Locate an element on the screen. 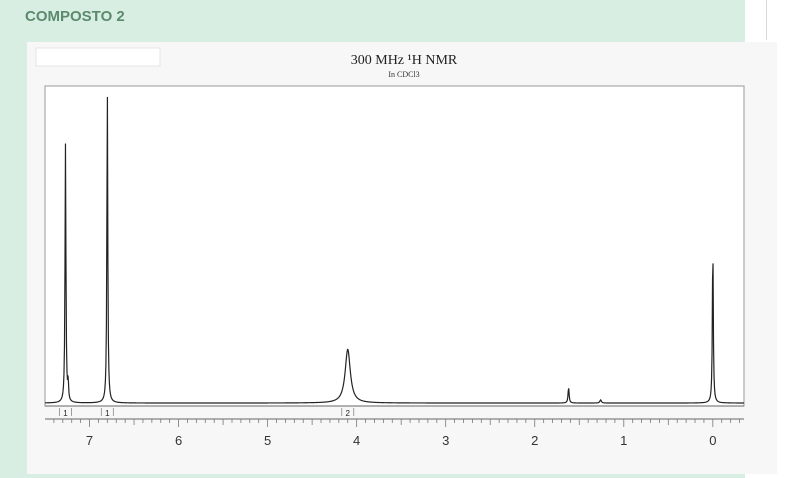 The height and width of the screenshot is (478, 789). section-heading: COMPOSTO 2 is located at coordinates (75, 16).